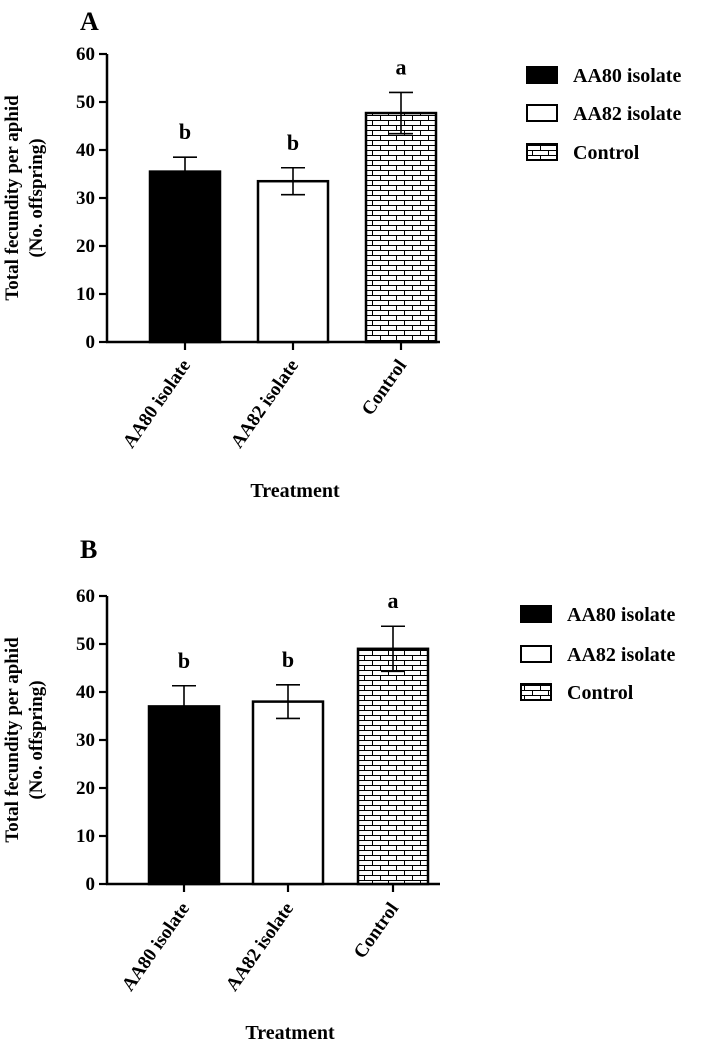  What do you see at coordinates (89, 21) in the screenshot?
I see `panel-label: A` at bounding box center [89, 21].